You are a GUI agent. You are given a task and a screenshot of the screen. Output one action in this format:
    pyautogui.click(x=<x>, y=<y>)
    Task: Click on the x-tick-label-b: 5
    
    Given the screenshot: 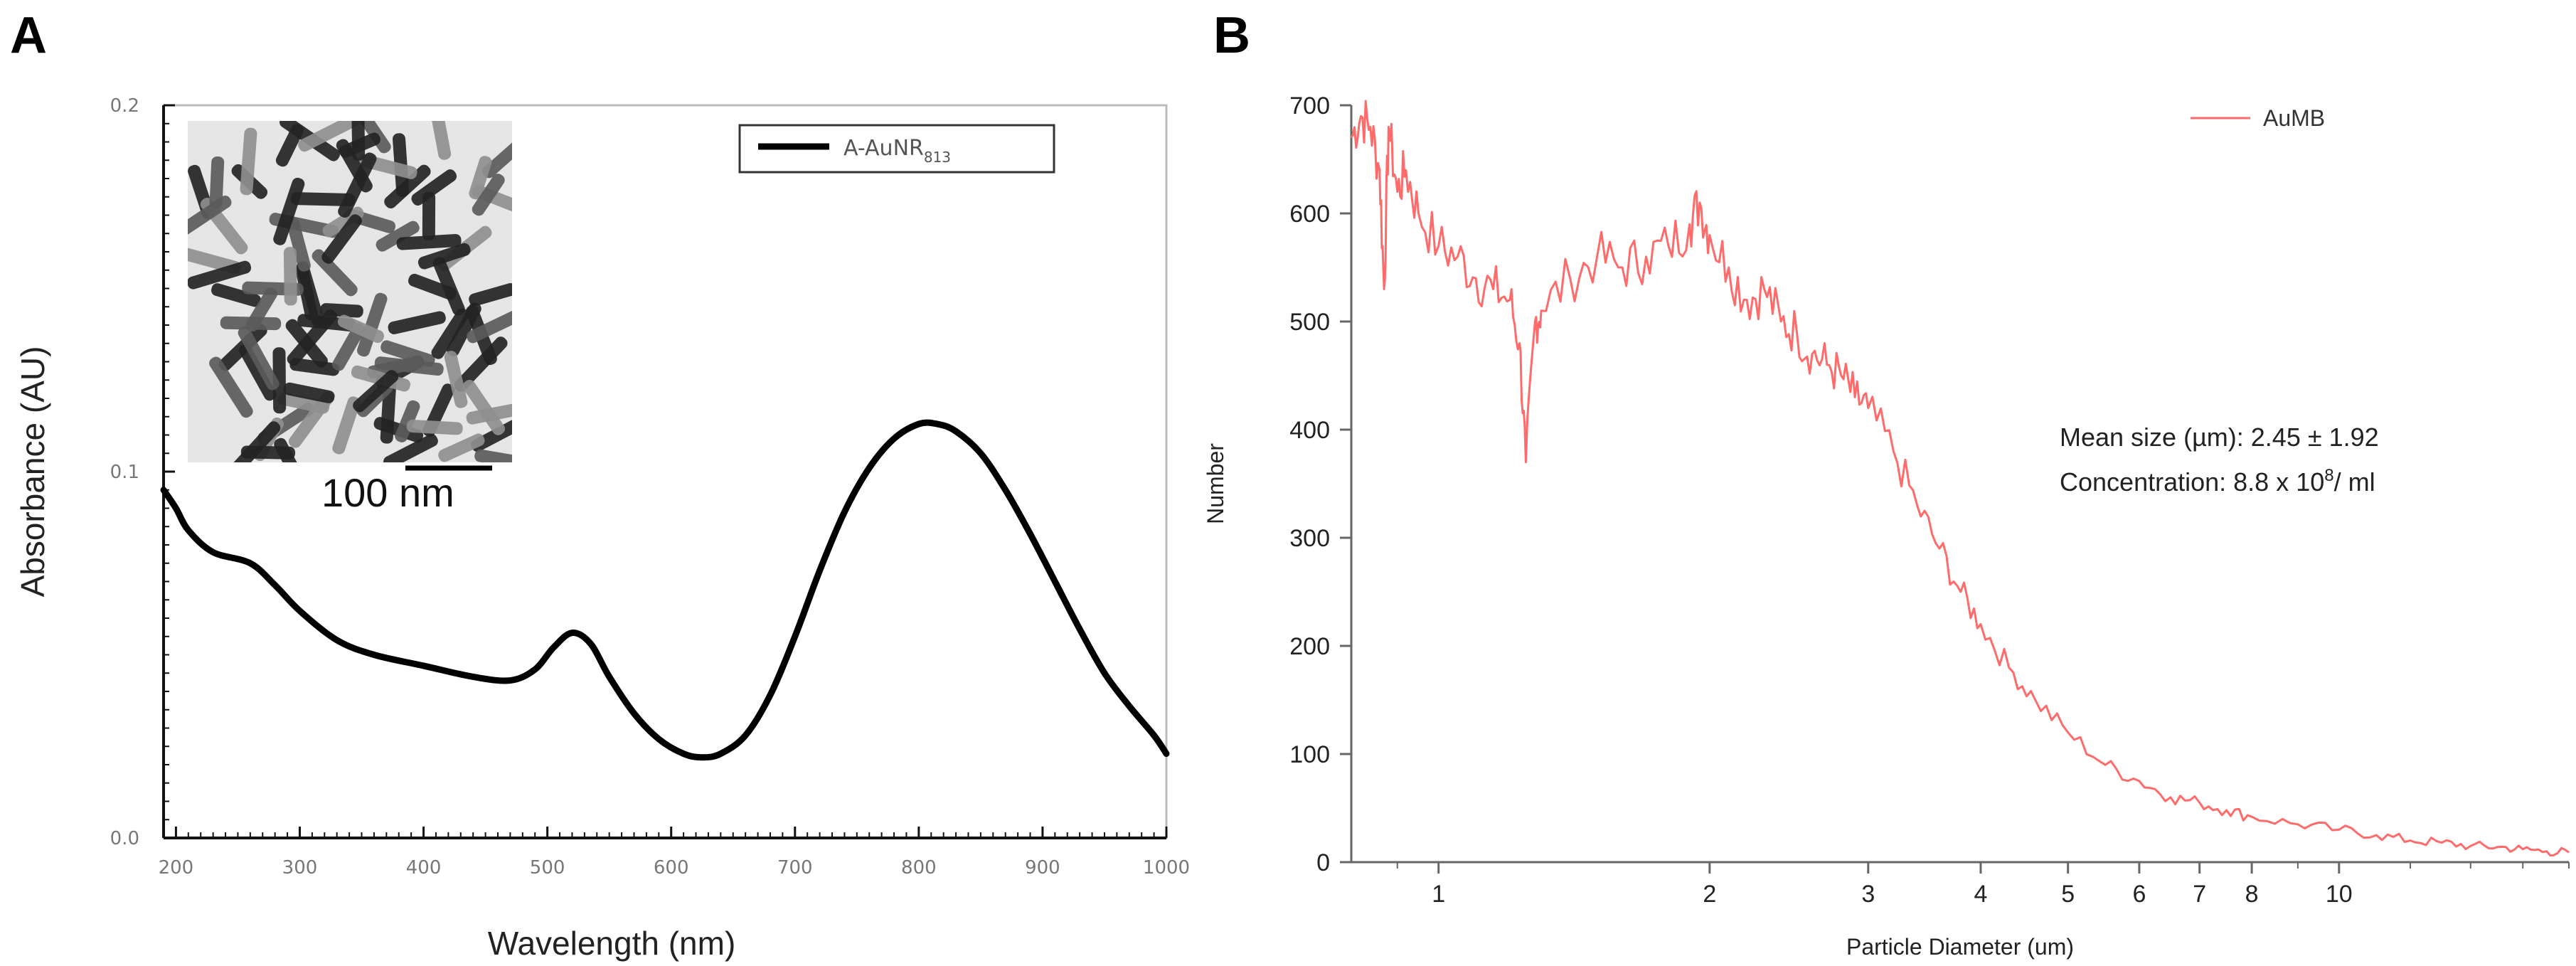 What is the action you would take?
    pyautogui.click(x=2068, y=894)
    